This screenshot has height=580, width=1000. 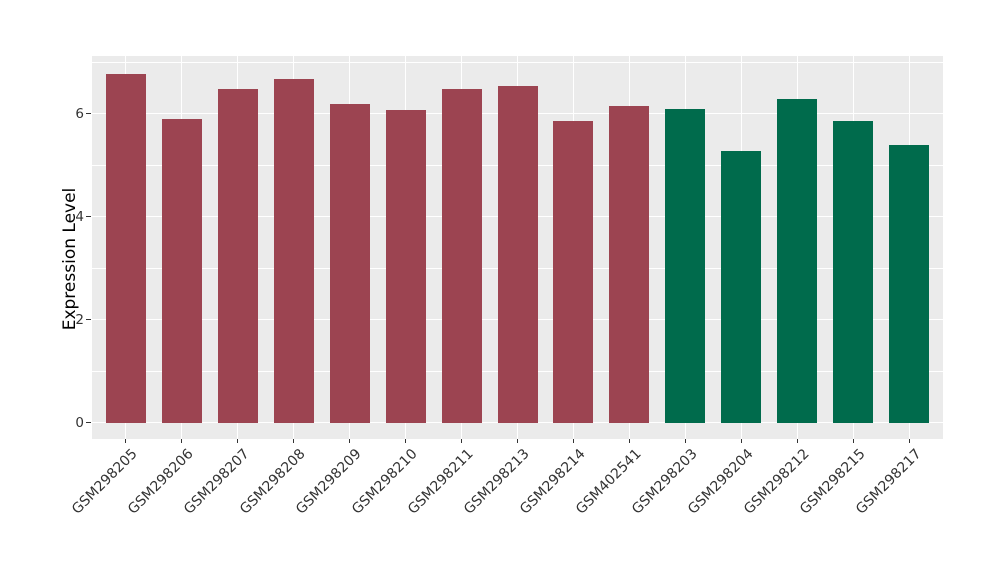 What do you see at coordinates (405, 266) in the screenshot?
I see `bar-GSM298210` at bounding box center [405, 266].